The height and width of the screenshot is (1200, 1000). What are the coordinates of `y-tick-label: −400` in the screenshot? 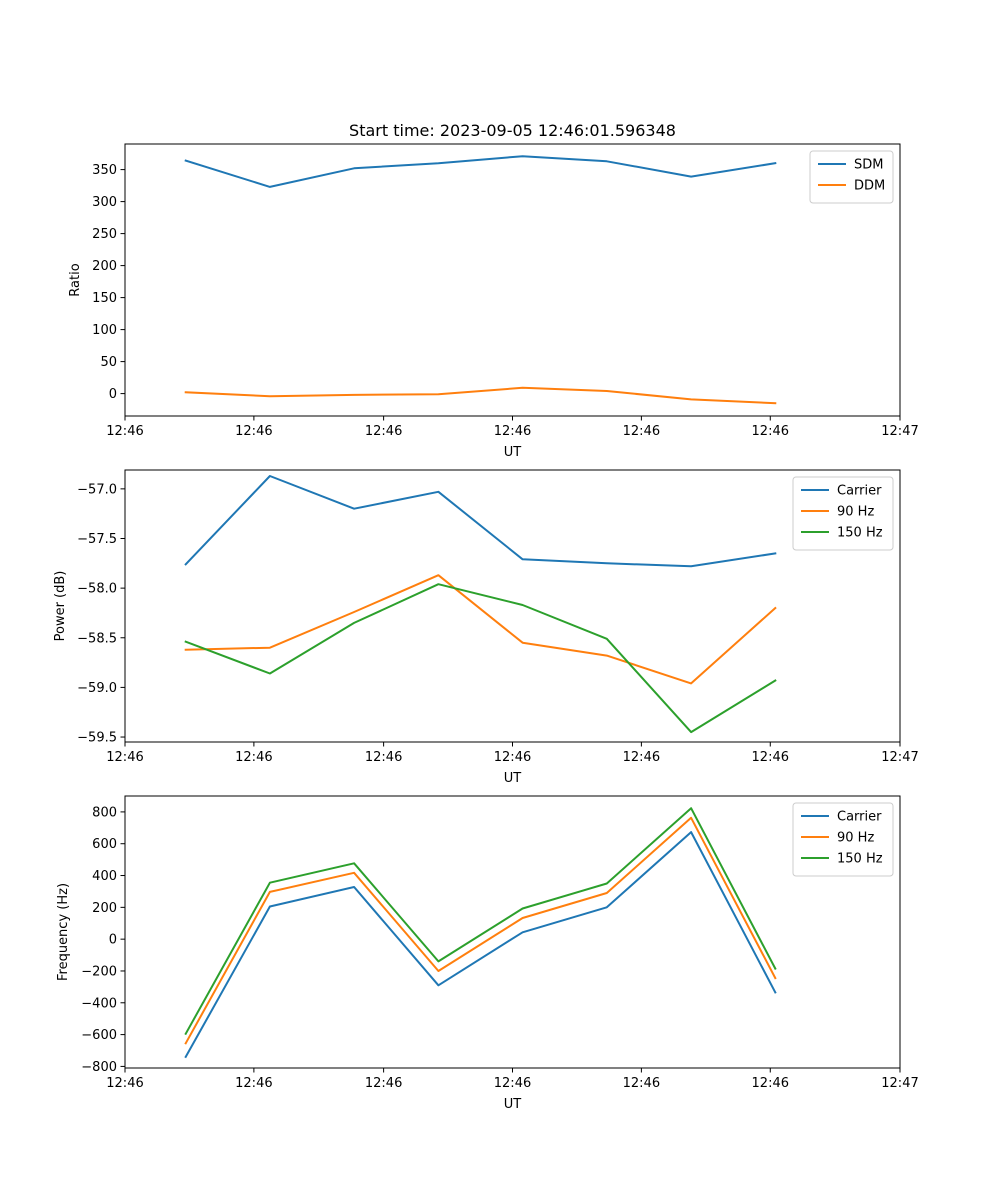 It's located at (99, 1003).